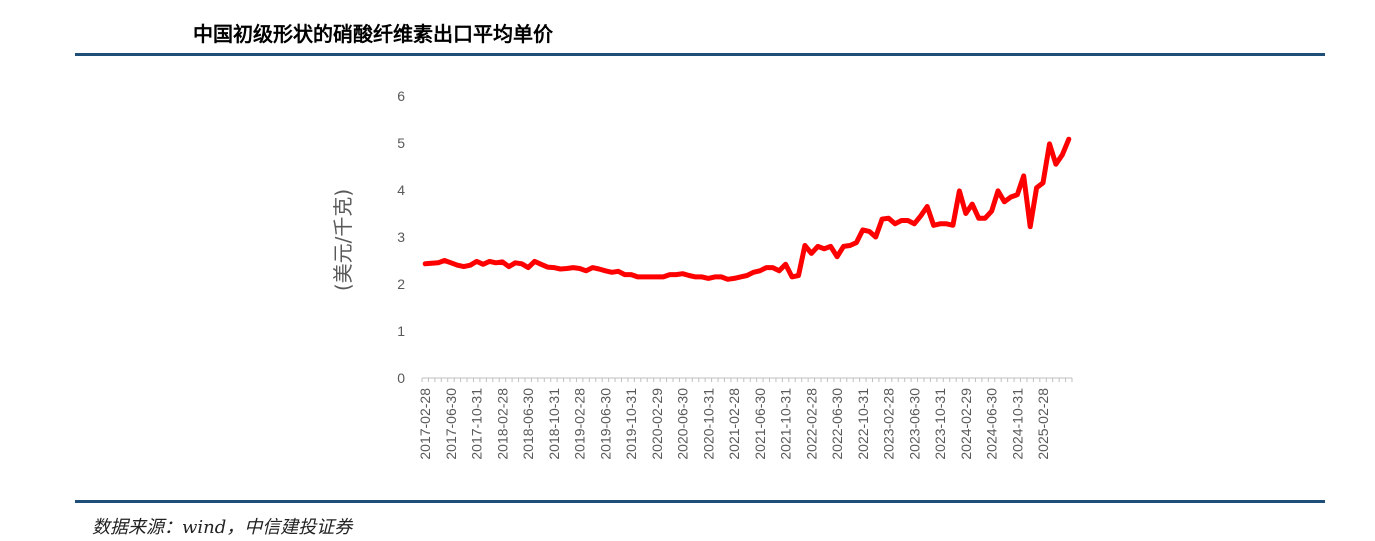  Describe the element at coordinates (700, 501) in the screenshot. I see `footer-rule` at that location.